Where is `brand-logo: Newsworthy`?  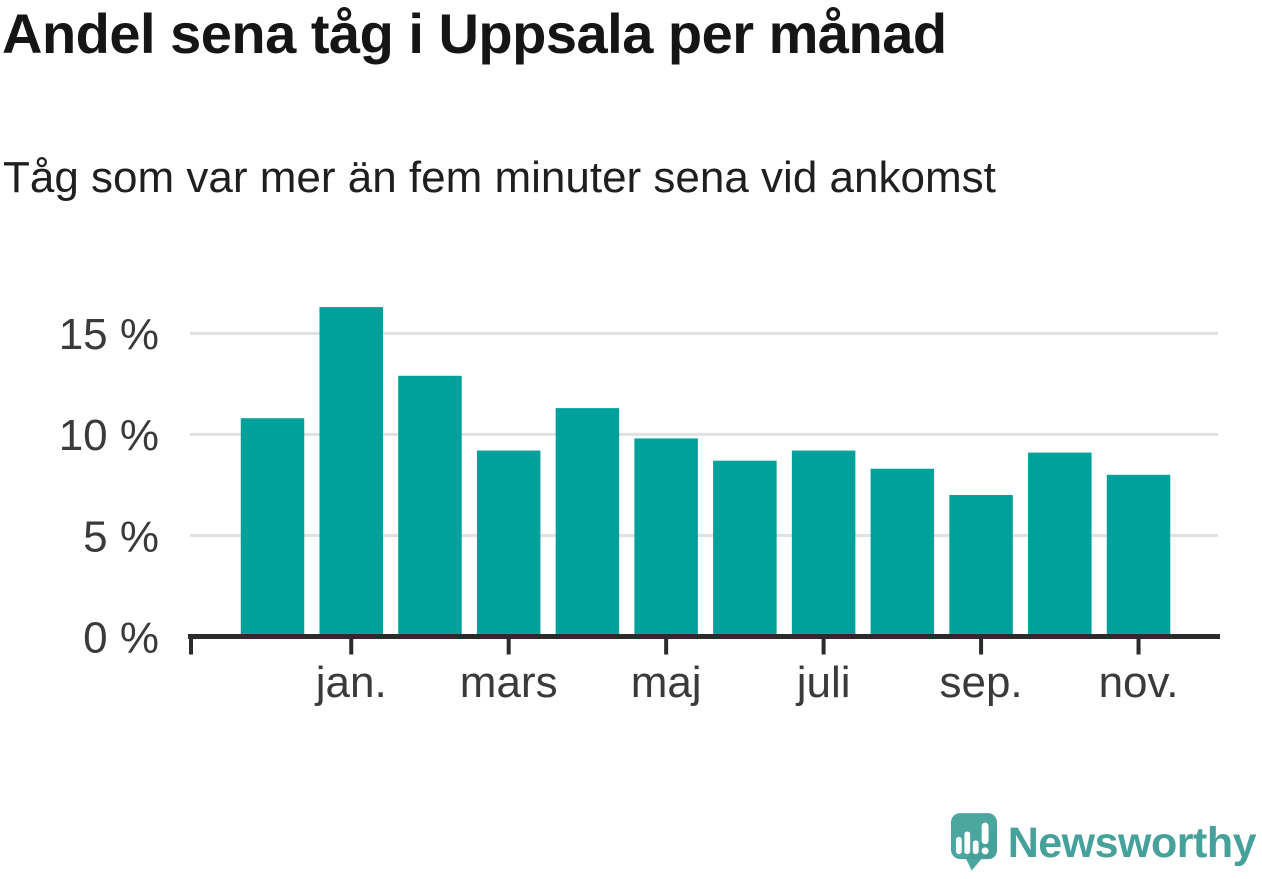
brand-logo: Newsworthy is located at coordinates (1103, 843).